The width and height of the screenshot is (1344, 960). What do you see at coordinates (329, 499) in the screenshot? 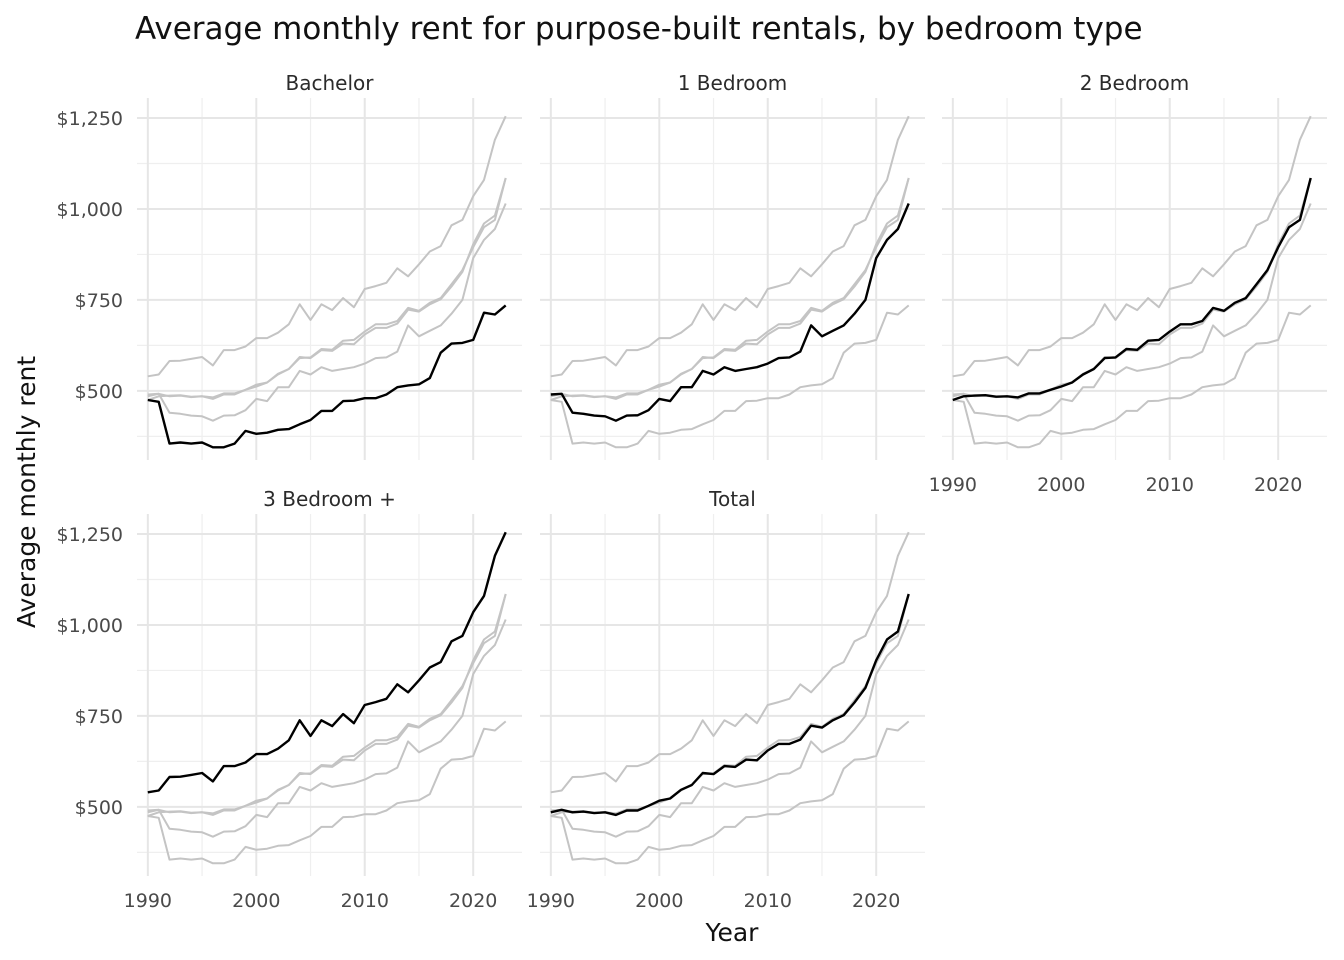
I see `facet-label-3-bedroom: 3 Bedroom +` at bounding box center [329, 499].